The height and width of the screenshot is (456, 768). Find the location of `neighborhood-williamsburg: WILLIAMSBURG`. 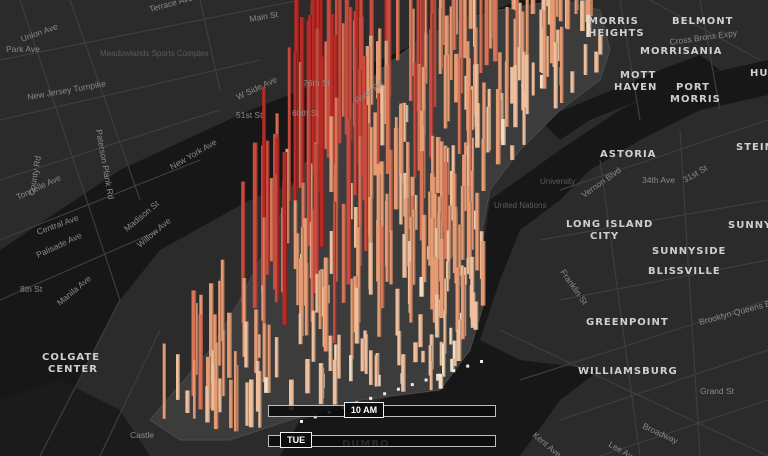

neighborhood-williamsburg: WILLIAMSBURG is located at coordinates (628, 371).